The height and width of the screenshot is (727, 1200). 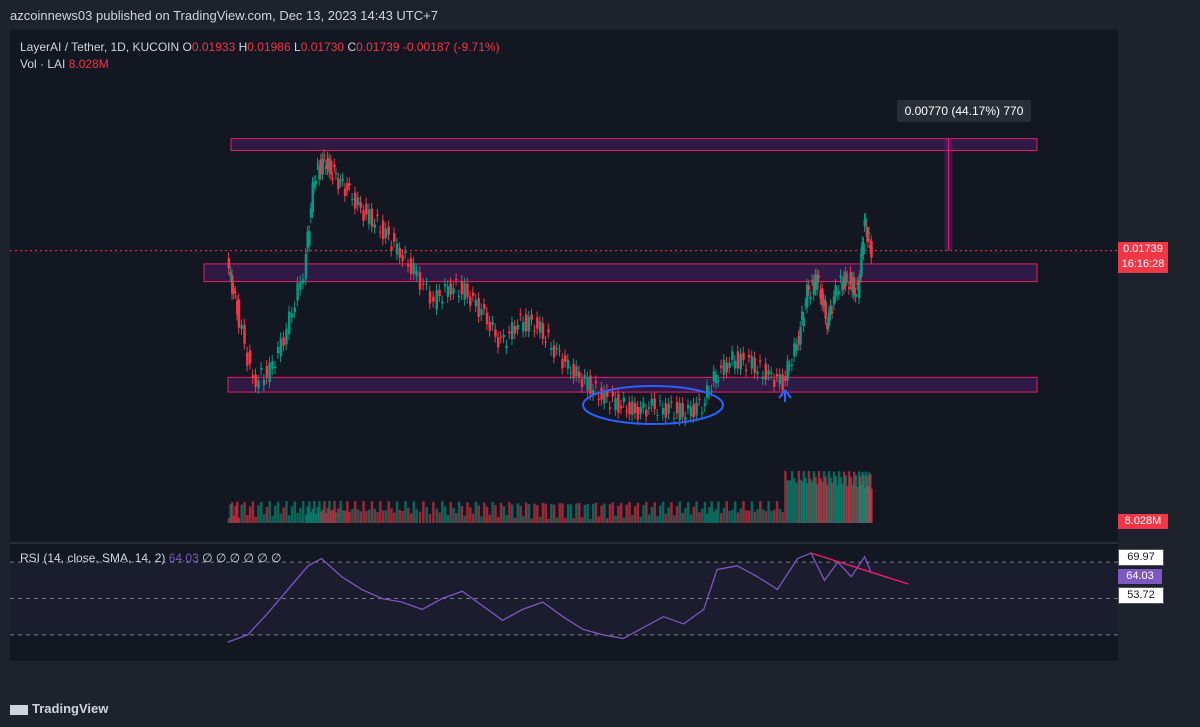 I want to click on tradingview-logo: TradingView, so click(x=59, y=708).